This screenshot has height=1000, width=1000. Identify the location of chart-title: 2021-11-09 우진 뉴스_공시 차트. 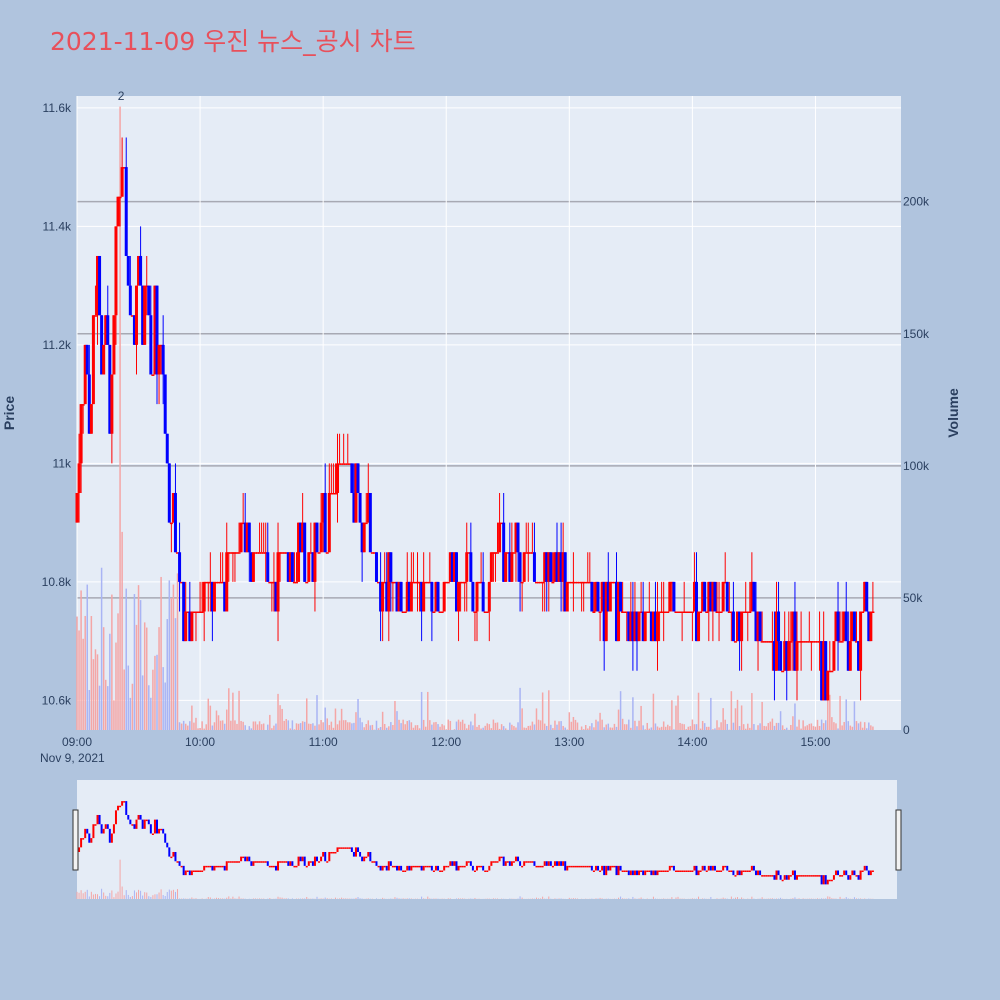
(233, 41).